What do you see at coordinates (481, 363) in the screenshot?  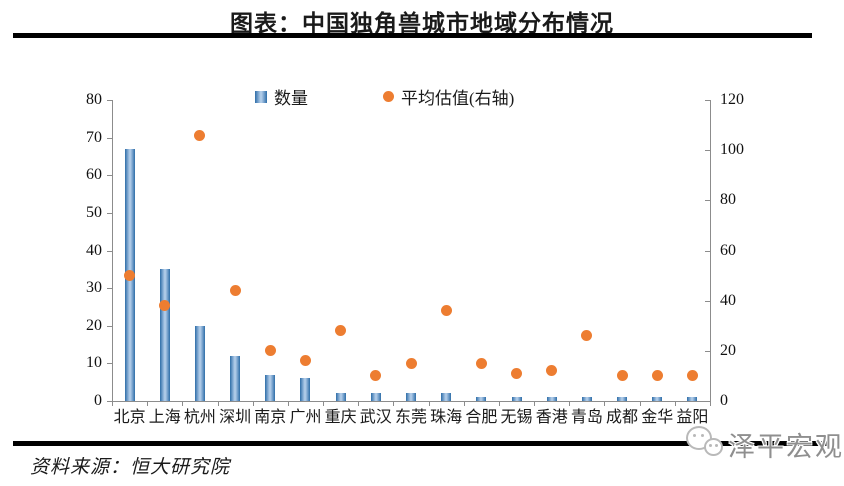 I see `valuation-dot-合肥` at bounding box center [481, 363].